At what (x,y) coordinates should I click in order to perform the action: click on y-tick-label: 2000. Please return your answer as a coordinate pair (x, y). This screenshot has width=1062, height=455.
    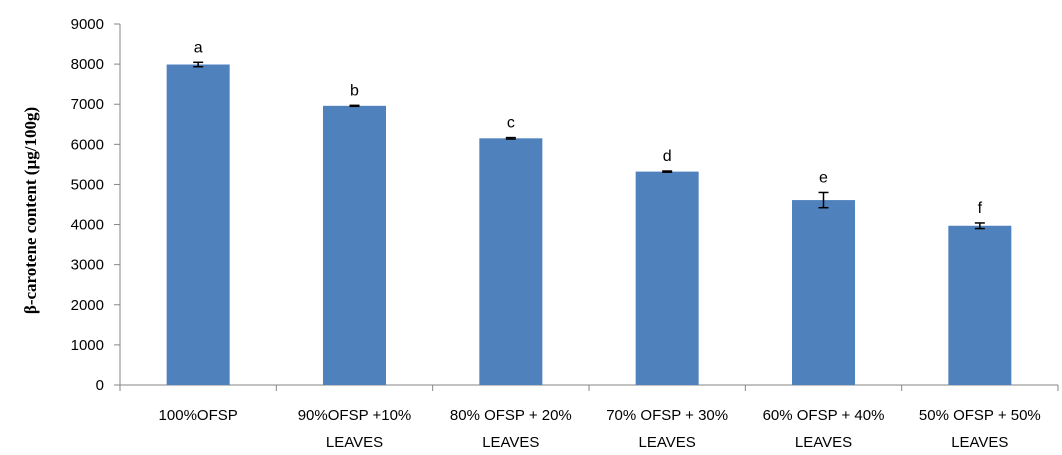
    Looking at the image, I should click on (87, 305).